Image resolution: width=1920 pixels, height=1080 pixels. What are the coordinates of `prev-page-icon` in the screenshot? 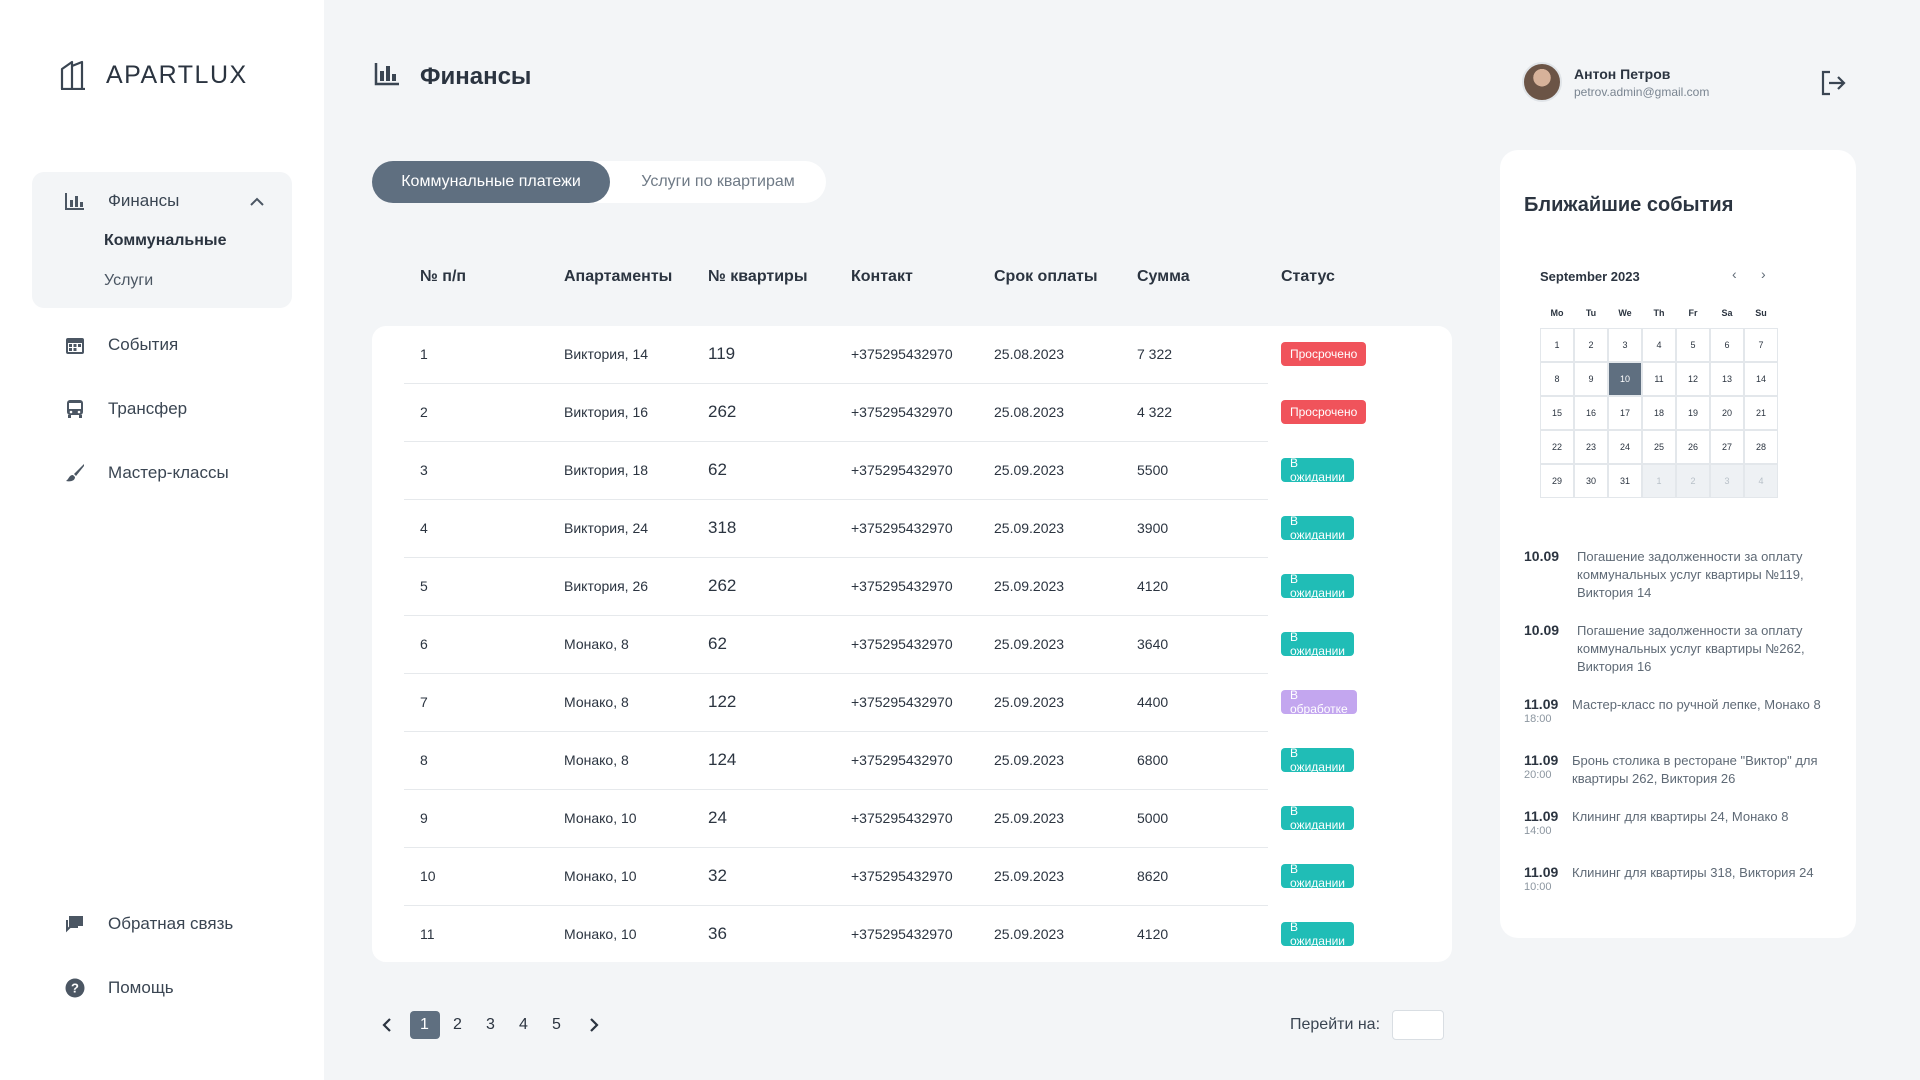 It's located at (387, 1025).